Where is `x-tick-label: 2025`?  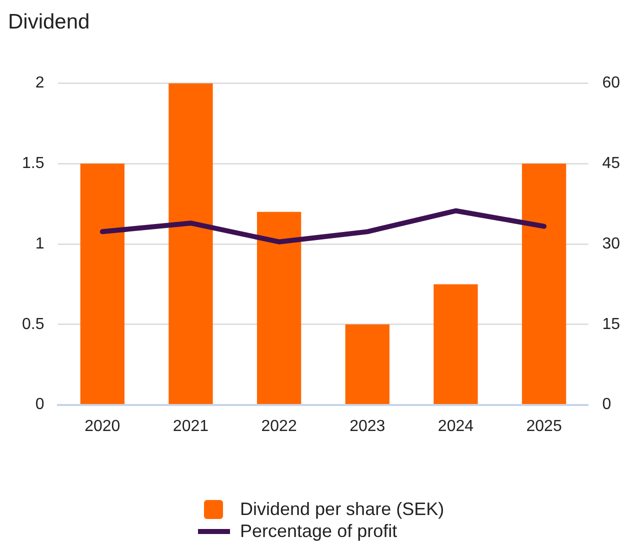 x-tick-label: 2025 is located at coordinates (544, 426).